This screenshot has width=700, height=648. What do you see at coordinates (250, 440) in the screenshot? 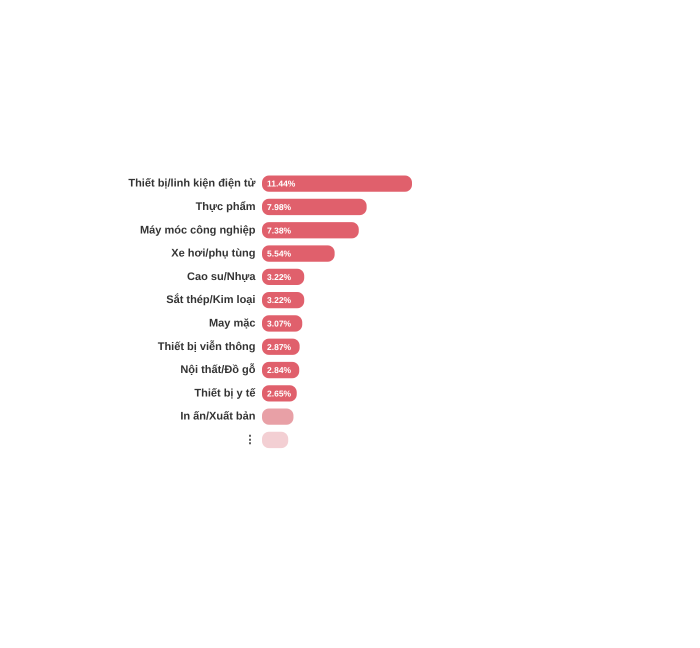
I see `y-tick-label: ⋮` at bounding box center [250, 440].